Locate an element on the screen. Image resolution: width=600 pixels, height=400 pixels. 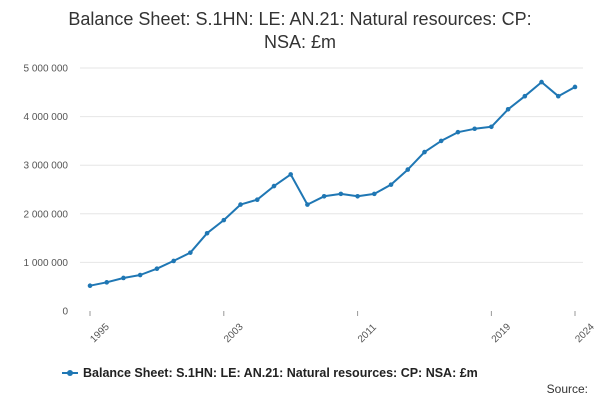
x-tick-label: 2019 is located at coordinates (502, 333).